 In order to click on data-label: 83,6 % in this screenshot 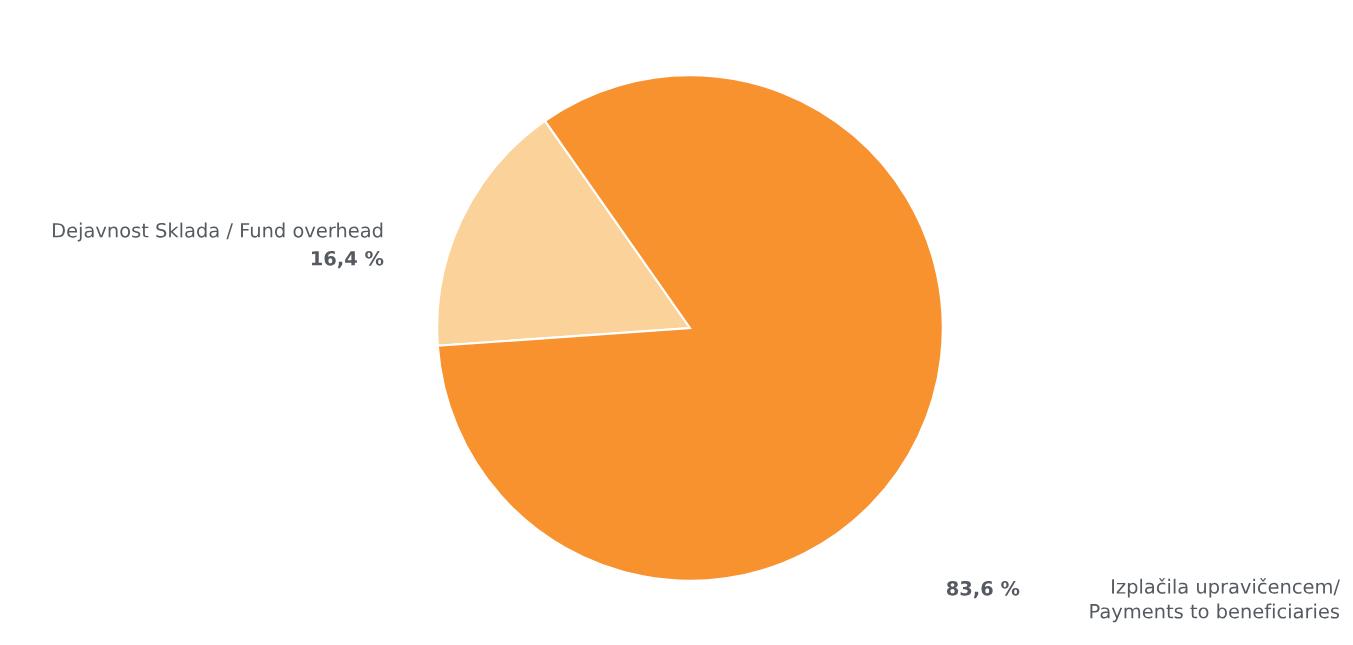, I will do `click(983, 589)`.